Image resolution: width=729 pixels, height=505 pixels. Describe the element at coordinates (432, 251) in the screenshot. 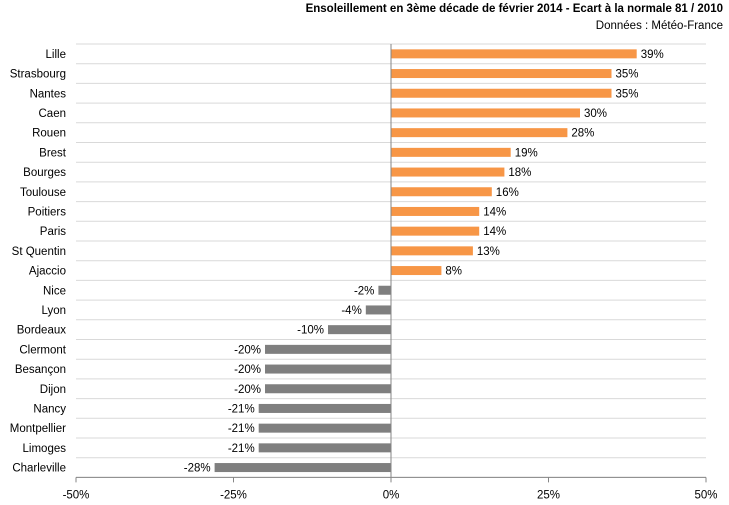

I see `bar-st-quentin` at that location.